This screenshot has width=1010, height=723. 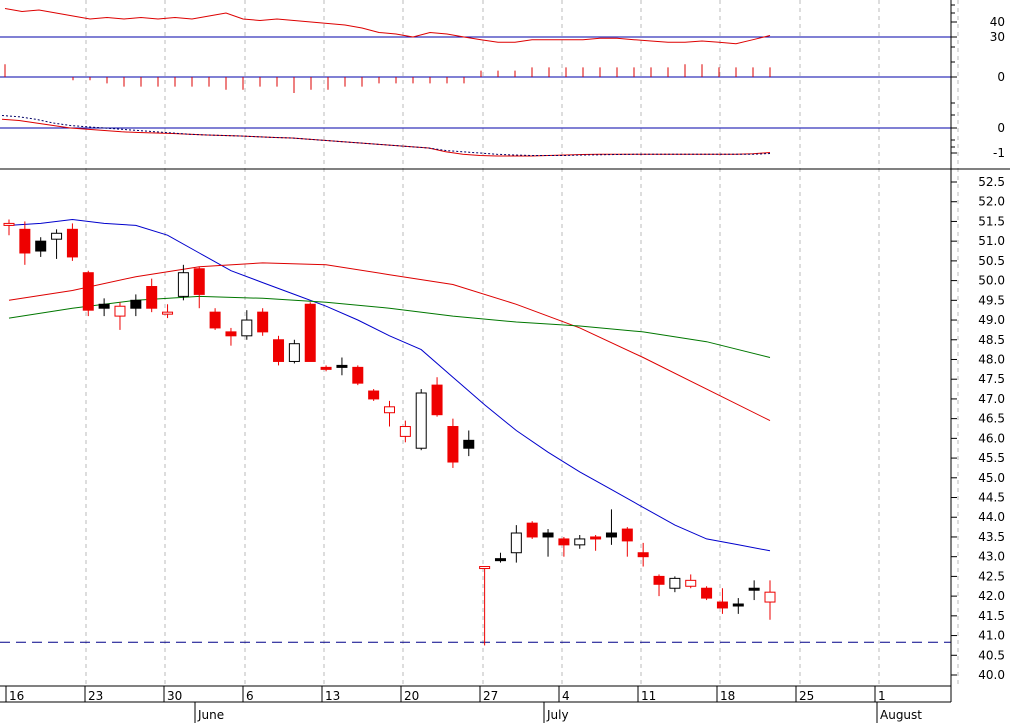 What do you see at coordinates (991, 419) in the screenshot?
I see `y-tick-label-price: 46.5` at bounding box center [991, 419].